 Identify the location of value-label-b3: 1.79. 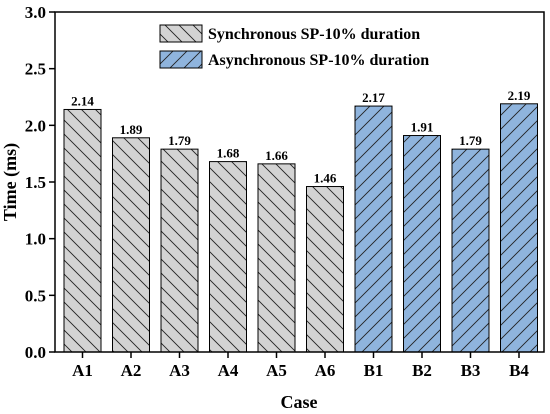
(470, 140).